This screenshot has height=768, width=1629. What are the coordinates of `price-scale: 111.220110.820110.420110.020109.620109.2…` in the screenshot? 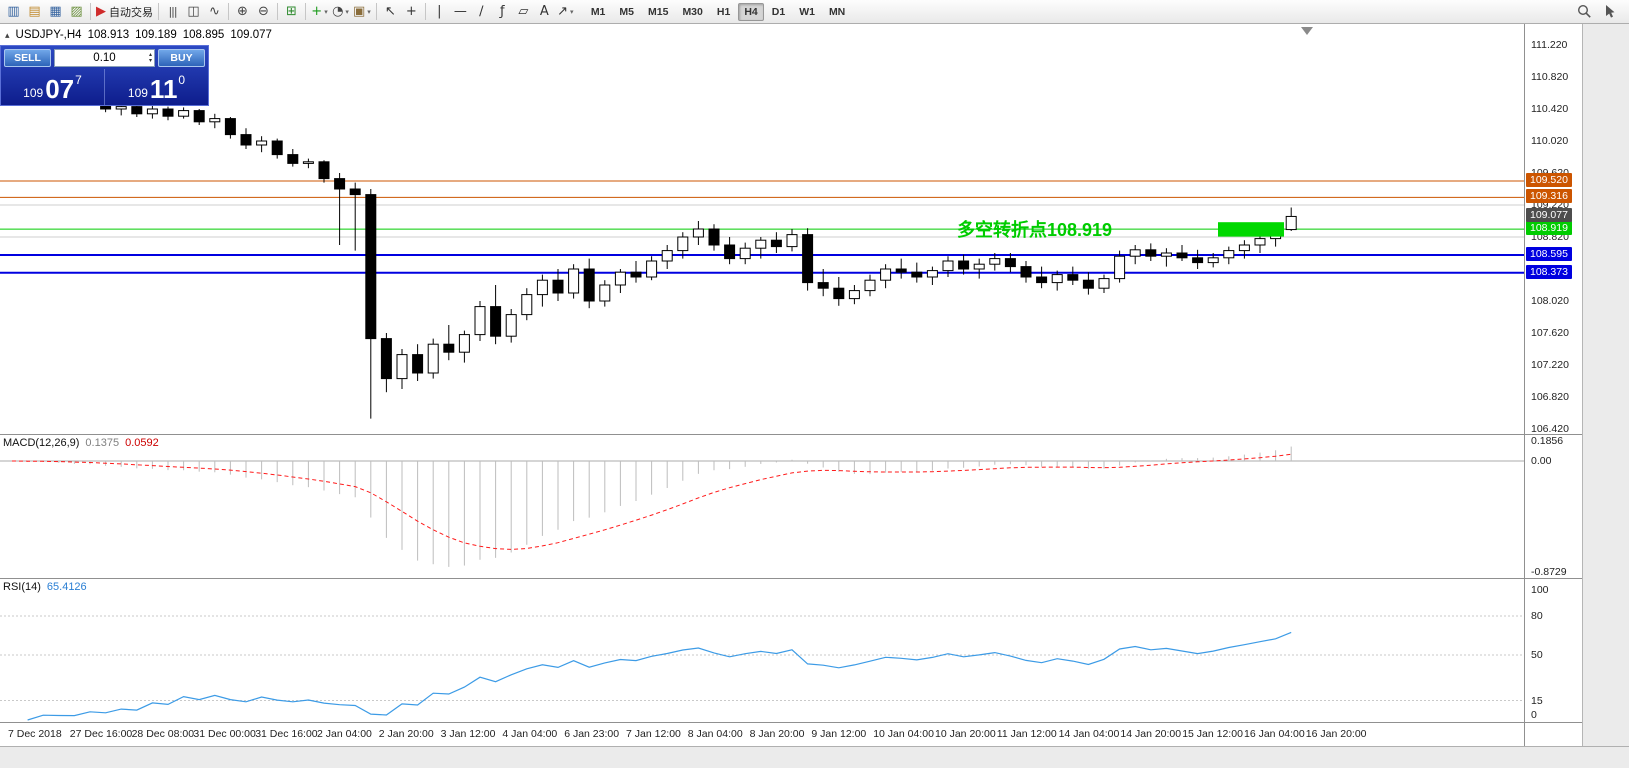 It's located at (1553, 385).